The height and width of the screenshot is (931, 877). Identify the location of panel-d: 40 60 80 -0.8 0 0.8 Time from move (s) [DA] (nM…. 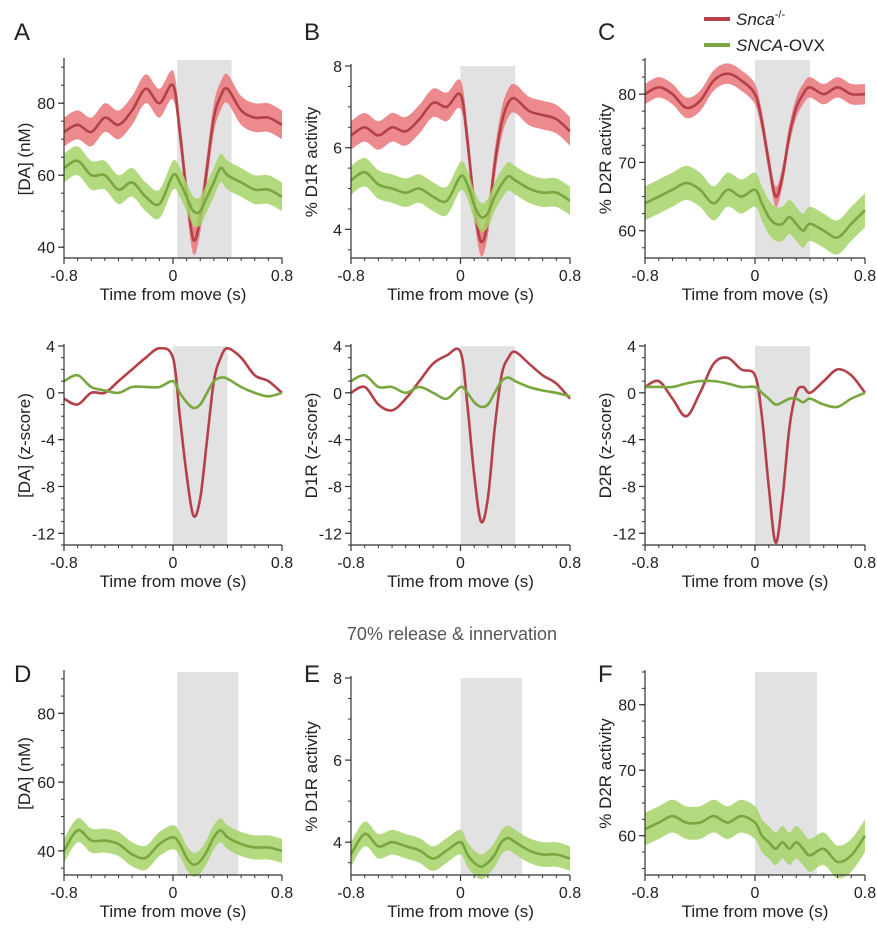
(153, 791).